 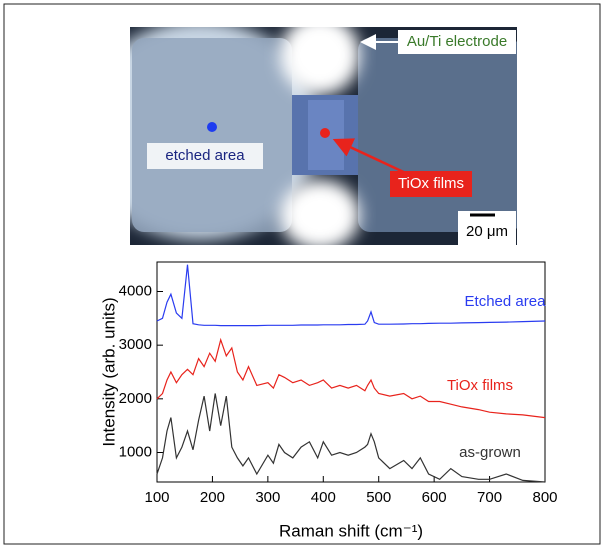 What do you see at coordinates (108, 371) in the screenshot?
I see `y-axis-label: Intensity (arb. units)` at bounding box center [108, 371].